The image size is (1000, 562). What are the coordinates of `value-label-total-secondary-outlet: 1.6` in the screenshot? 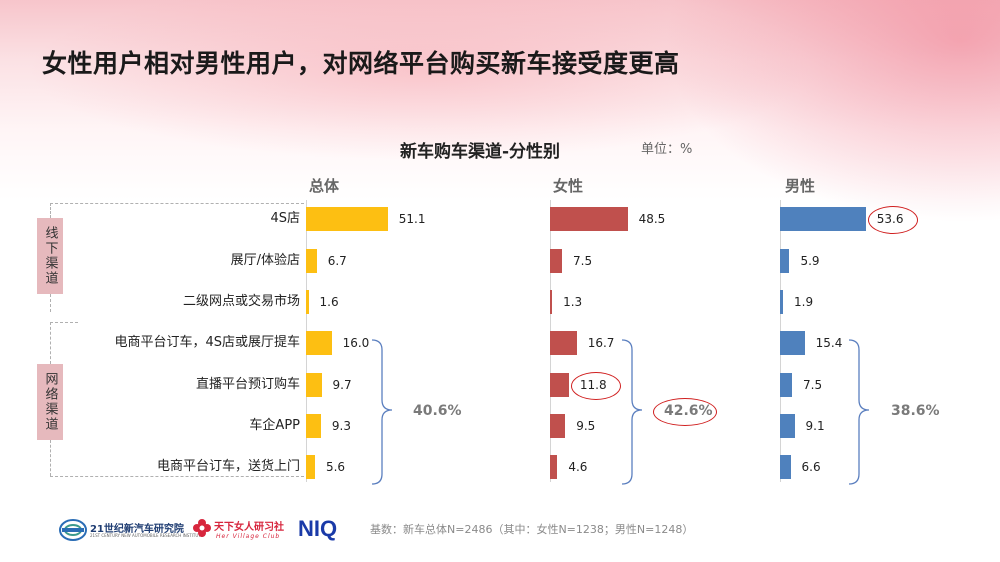 It's located at (329, 302).